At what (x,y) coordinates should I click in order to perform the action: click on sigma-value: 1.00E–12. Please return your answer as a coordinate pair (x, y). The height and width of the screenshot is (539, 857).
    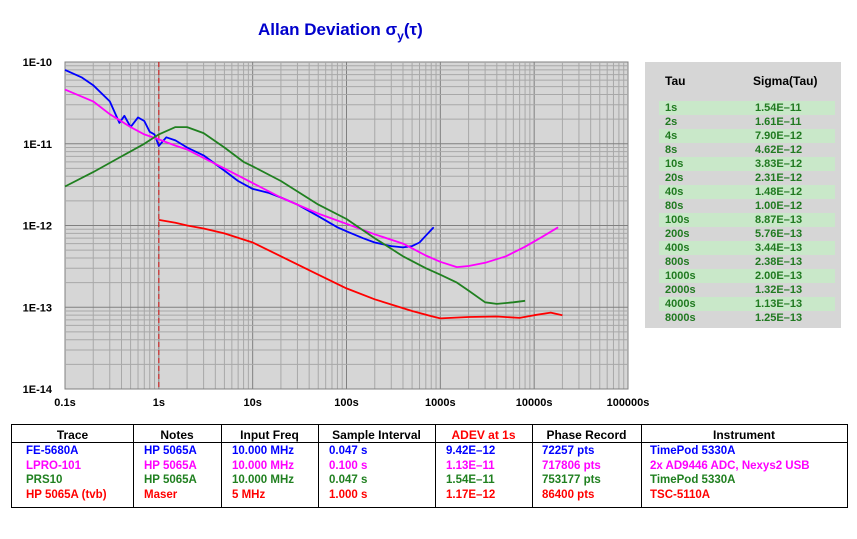
    Looking at the image, I should click on (779, 206).